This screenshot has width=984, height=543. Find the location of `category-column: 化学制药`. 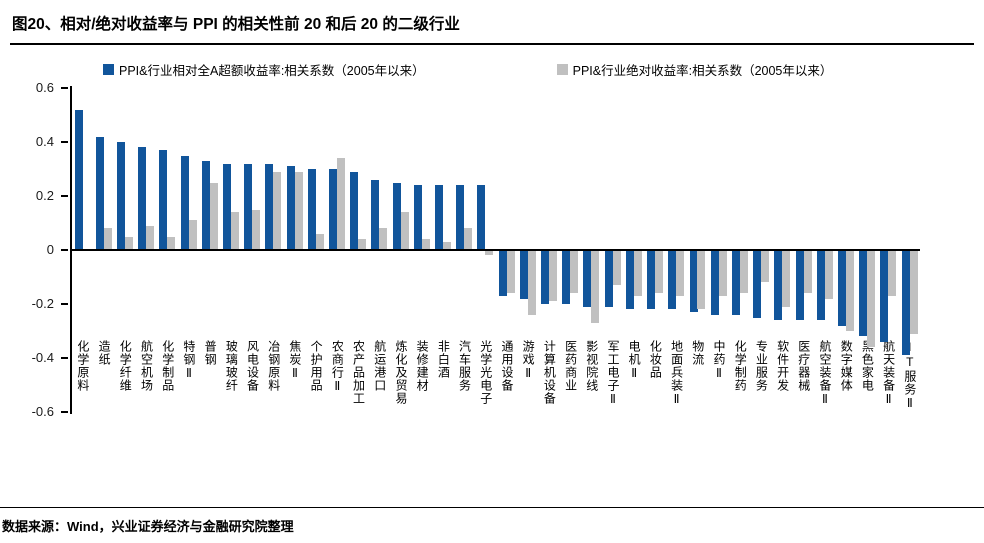

category-column: 化学制药 is located at coordinates (739, 250).